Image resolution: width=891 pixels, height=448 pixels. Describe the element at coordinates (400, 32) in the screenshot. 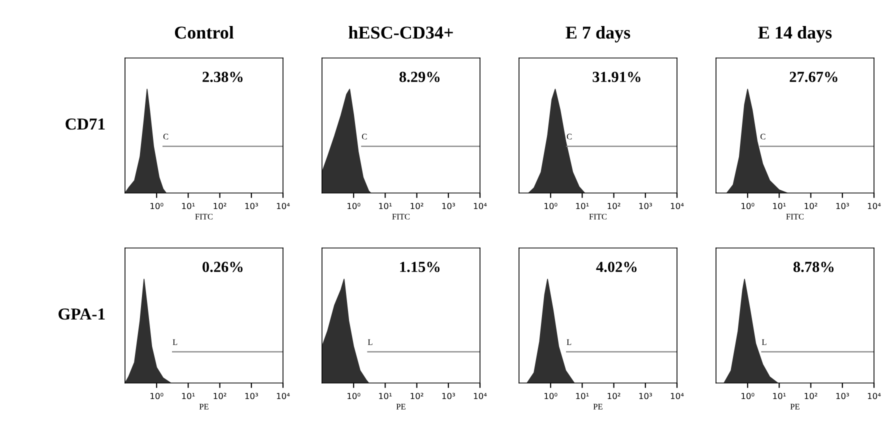

I see `chart-title: hESC-CD34+` at that location.